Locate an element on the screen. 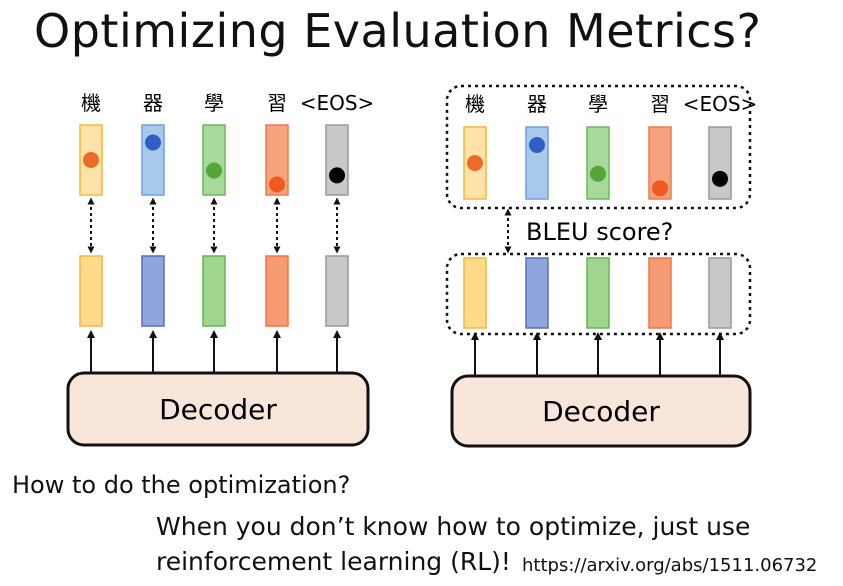 The width and height of the screenshot is (843, 586). slide-title: Optimizing Evaluation Metrics? is located at coordinates (398, 31).